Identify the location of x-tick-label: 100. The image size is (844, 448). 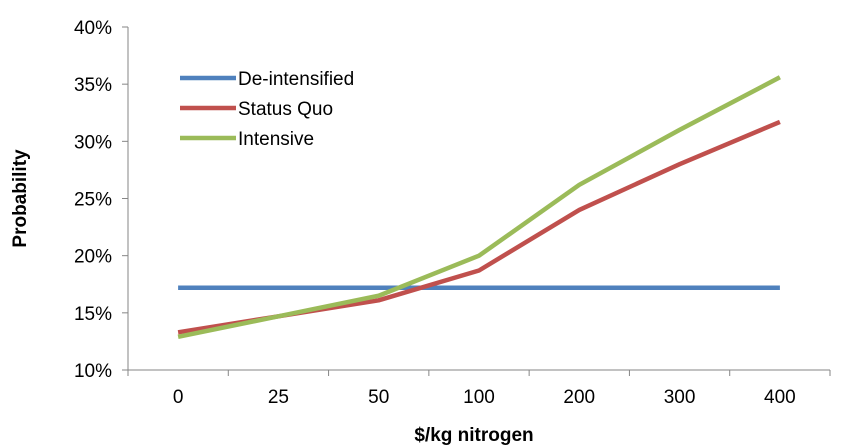
(479, 397).